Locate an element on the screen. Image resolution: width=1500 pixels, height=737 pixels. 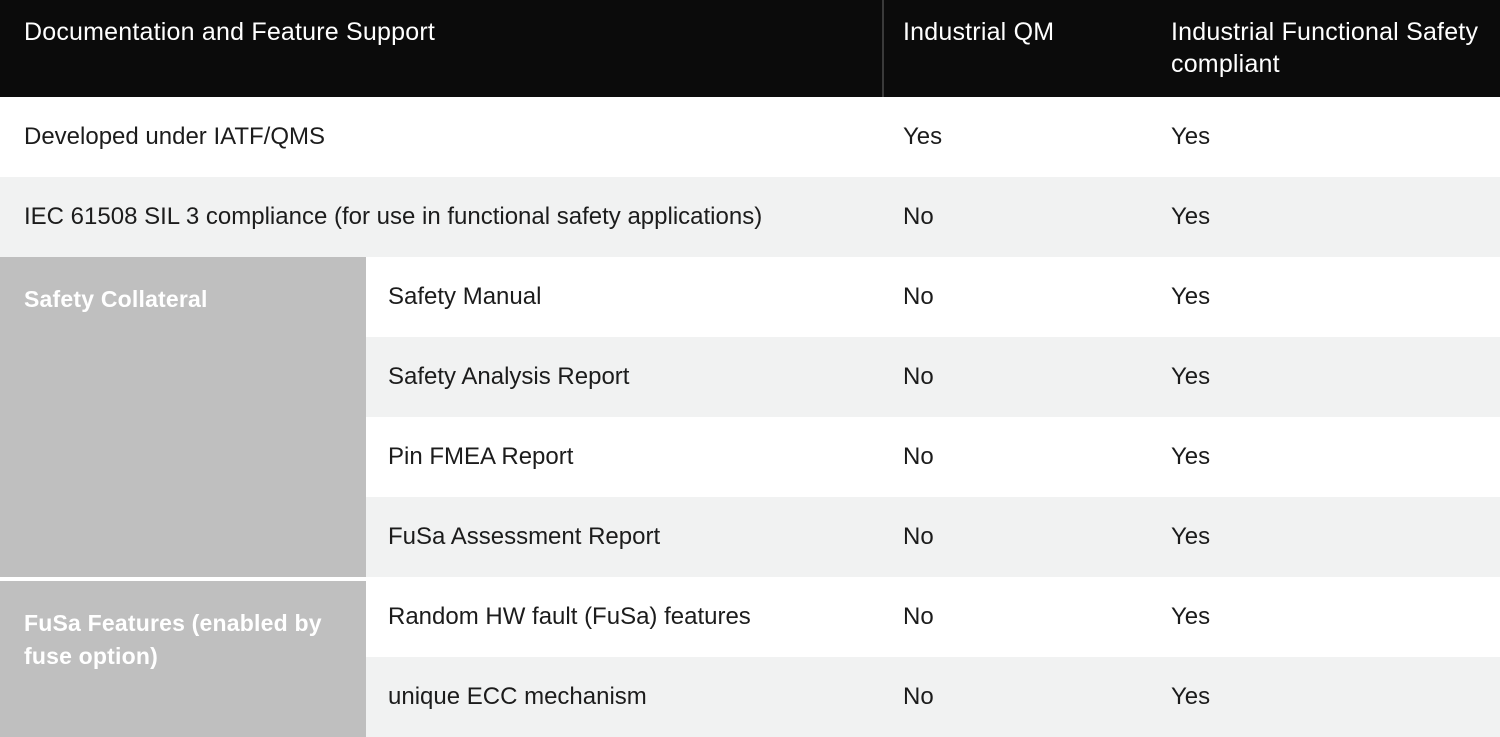
group-cell-safety-collateral: Safety Collateral is located at coordinates (183, 417).